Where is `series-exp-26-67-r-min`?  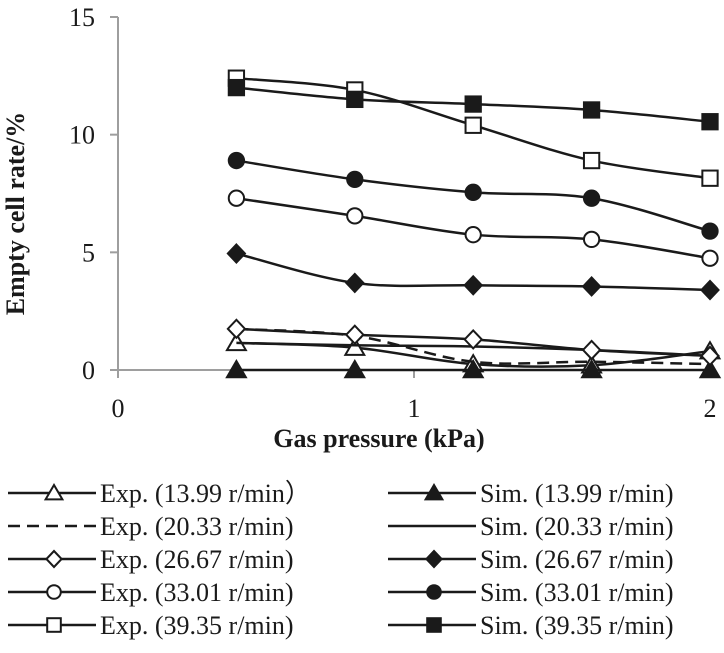
series-exp-26-67-r-min is located at coordinates (473, 342).